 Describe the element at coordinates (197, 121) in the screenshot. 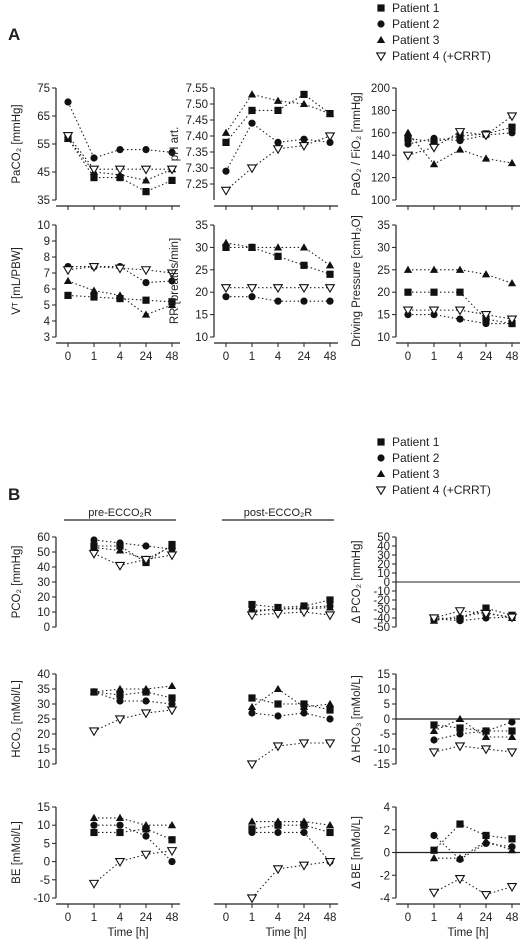

I see `y-tick-label: 7.45` at that location.